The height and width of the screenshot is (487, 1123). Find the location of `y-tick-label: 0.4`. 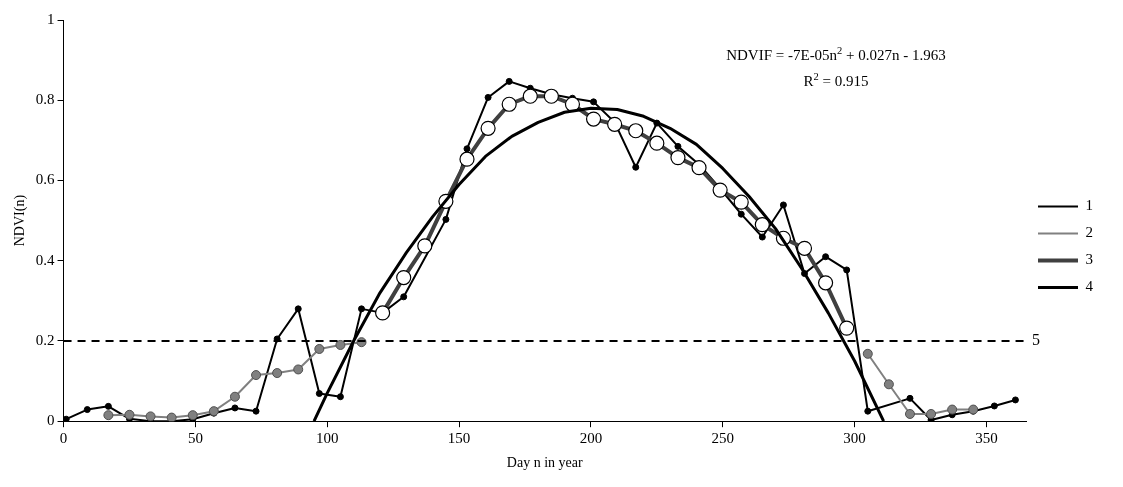

y-tick-label: 0.4 is located at coordinates (45, 259).